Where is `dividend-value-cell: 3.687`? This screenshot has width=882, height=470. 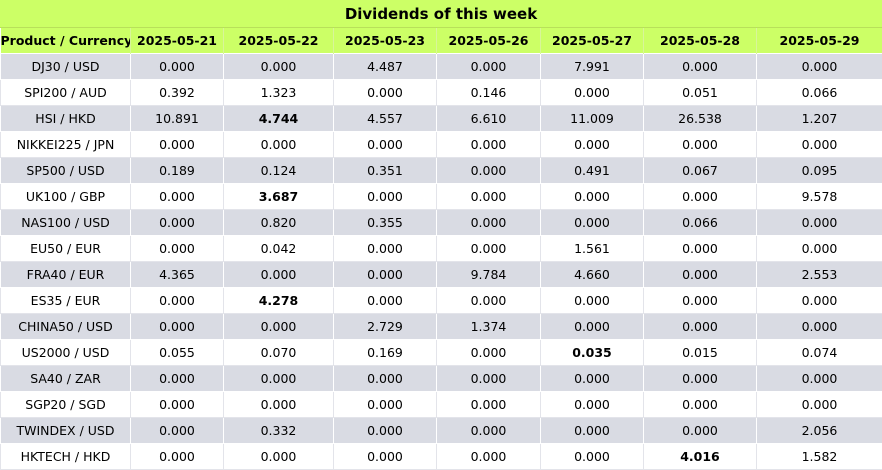 dividend-value-cell: 3.687 is located at coordinates (279, 196).